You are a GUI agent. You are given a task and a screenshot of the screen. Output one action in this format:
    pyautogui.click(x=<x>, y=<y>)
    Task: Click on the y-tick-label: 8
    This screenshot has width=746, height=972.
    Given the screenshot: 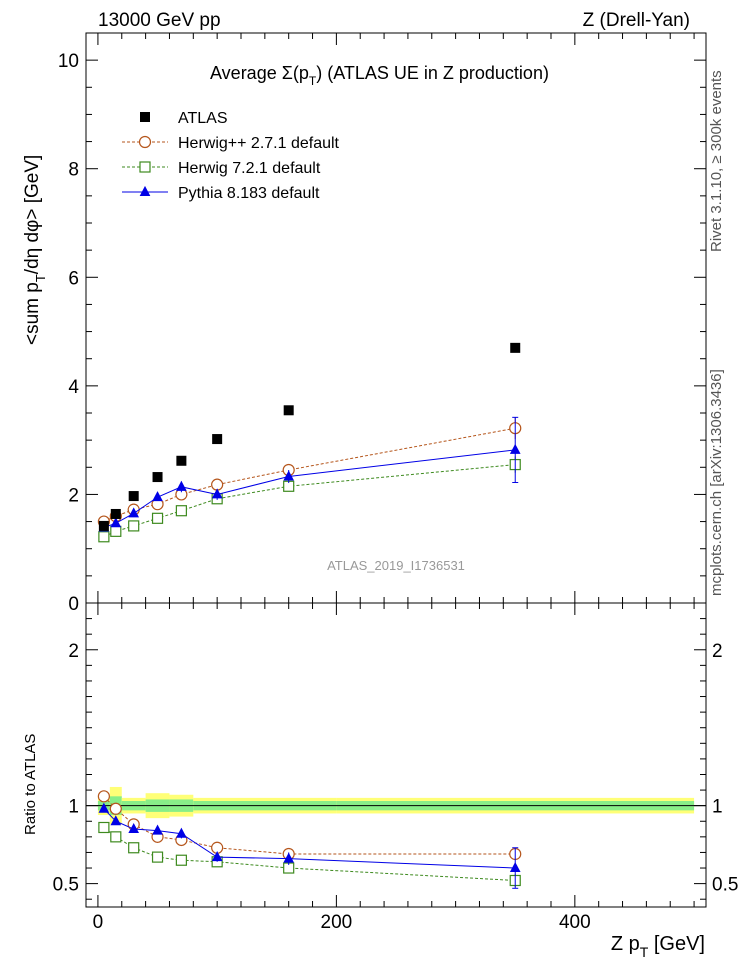 What is the action you would take?
    pyautogui.click(x=73, y=170)
    